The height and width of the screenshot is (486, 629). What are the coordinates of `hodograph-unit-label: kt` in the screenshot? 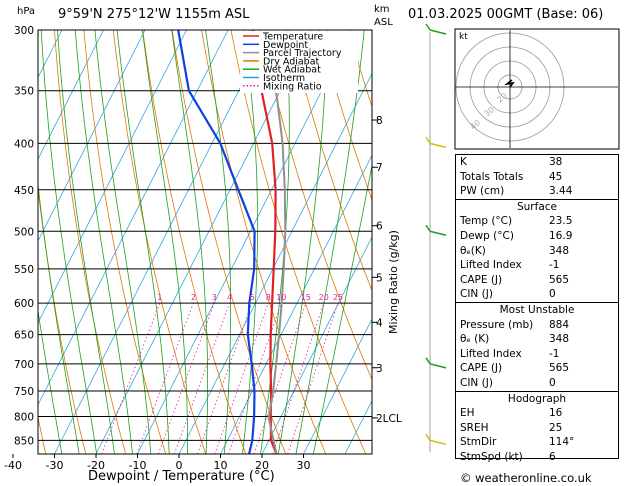 It's located at (463, 37).